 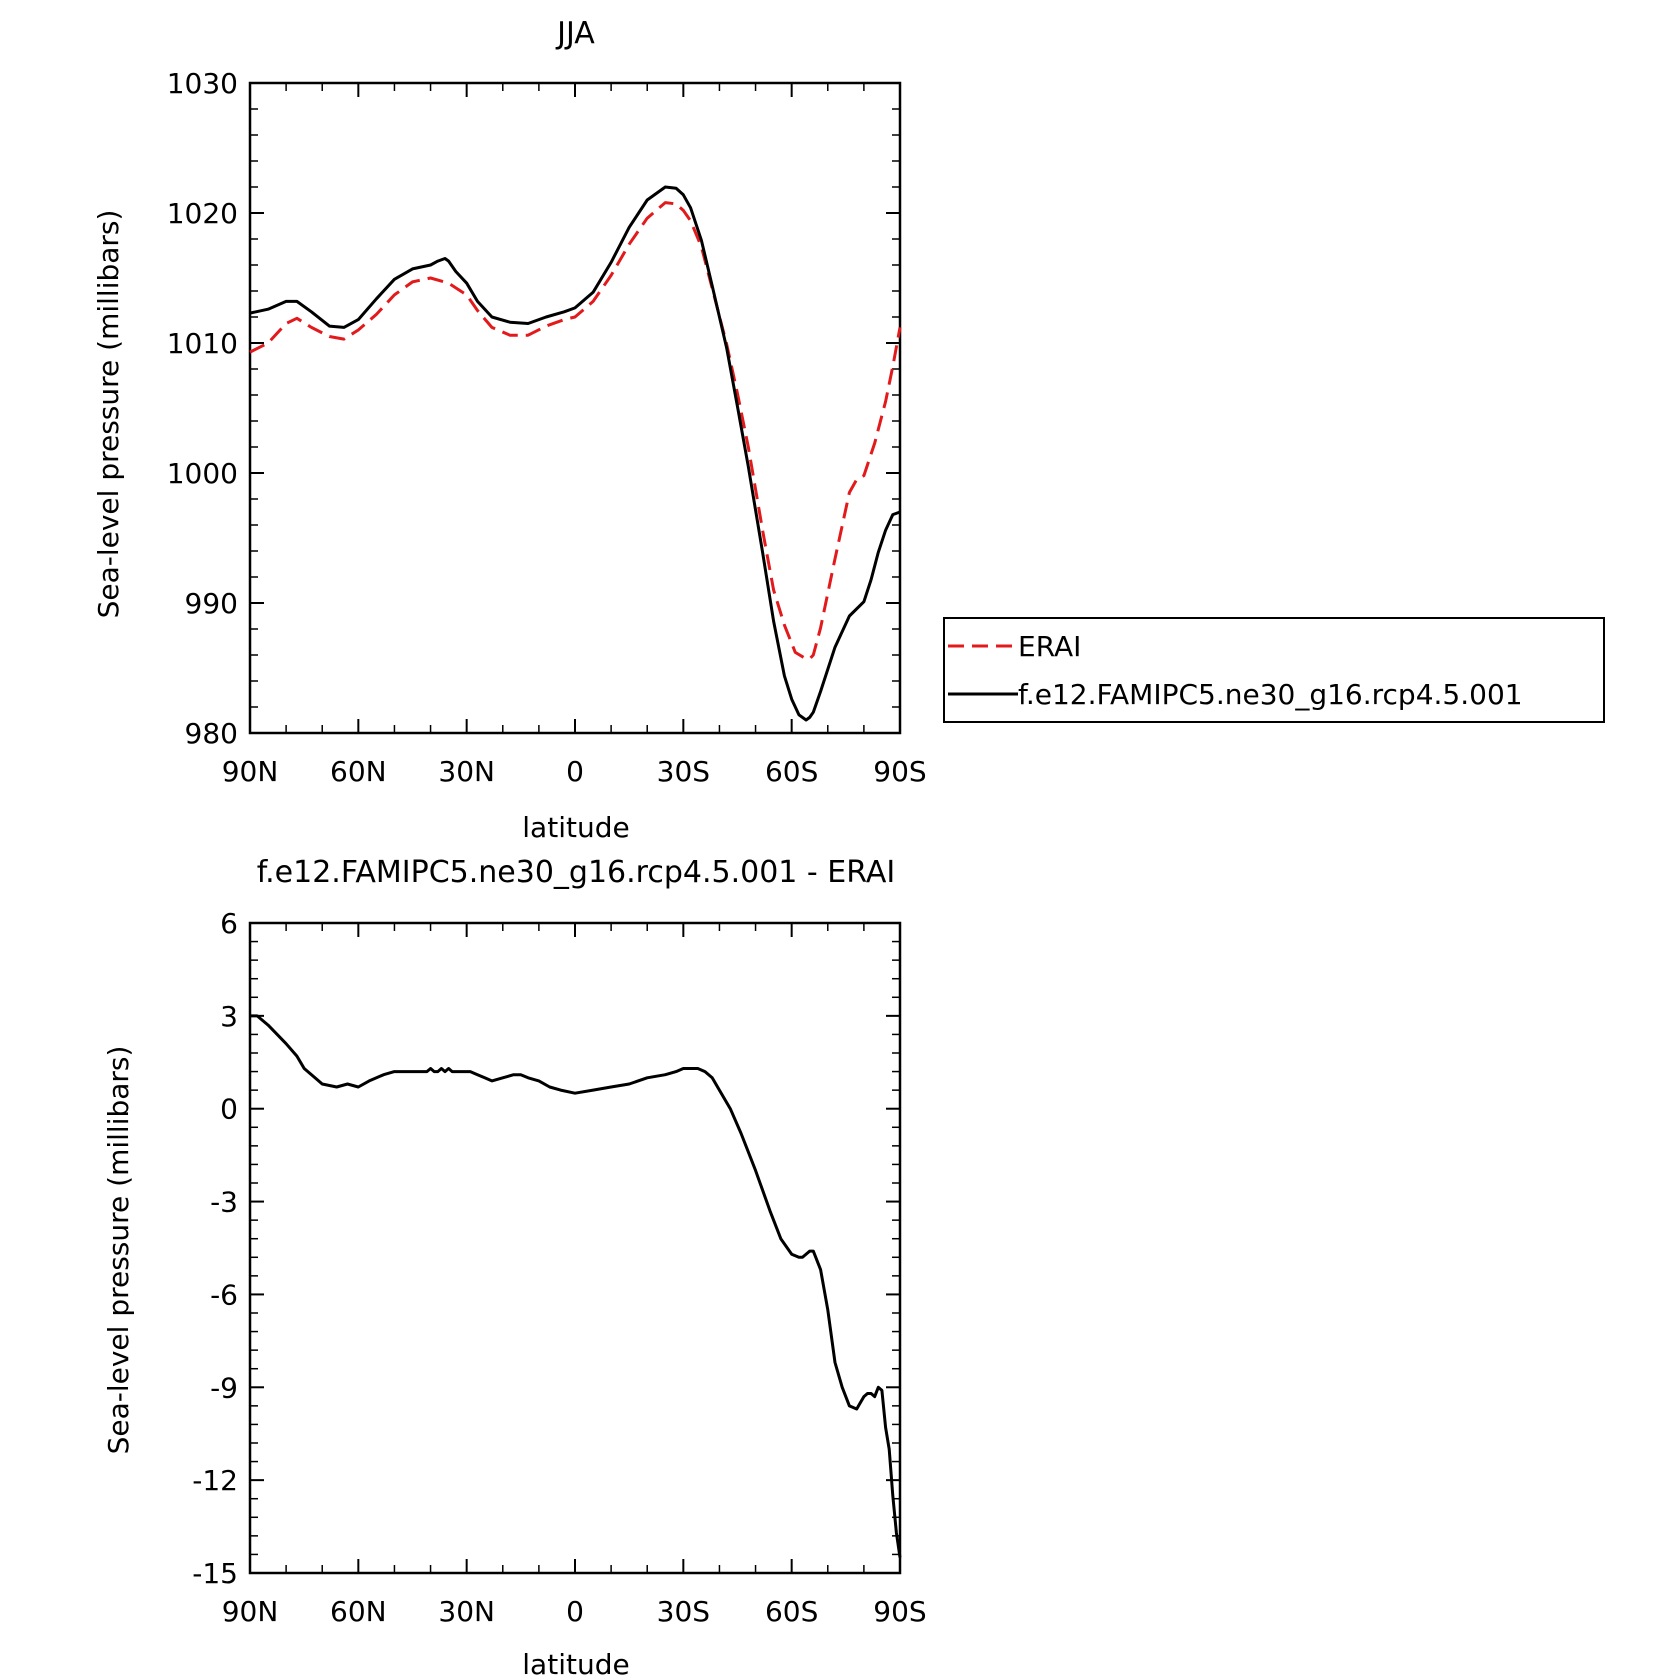 I want to click on y-tick-label: 990, so click(x=211, y=603).